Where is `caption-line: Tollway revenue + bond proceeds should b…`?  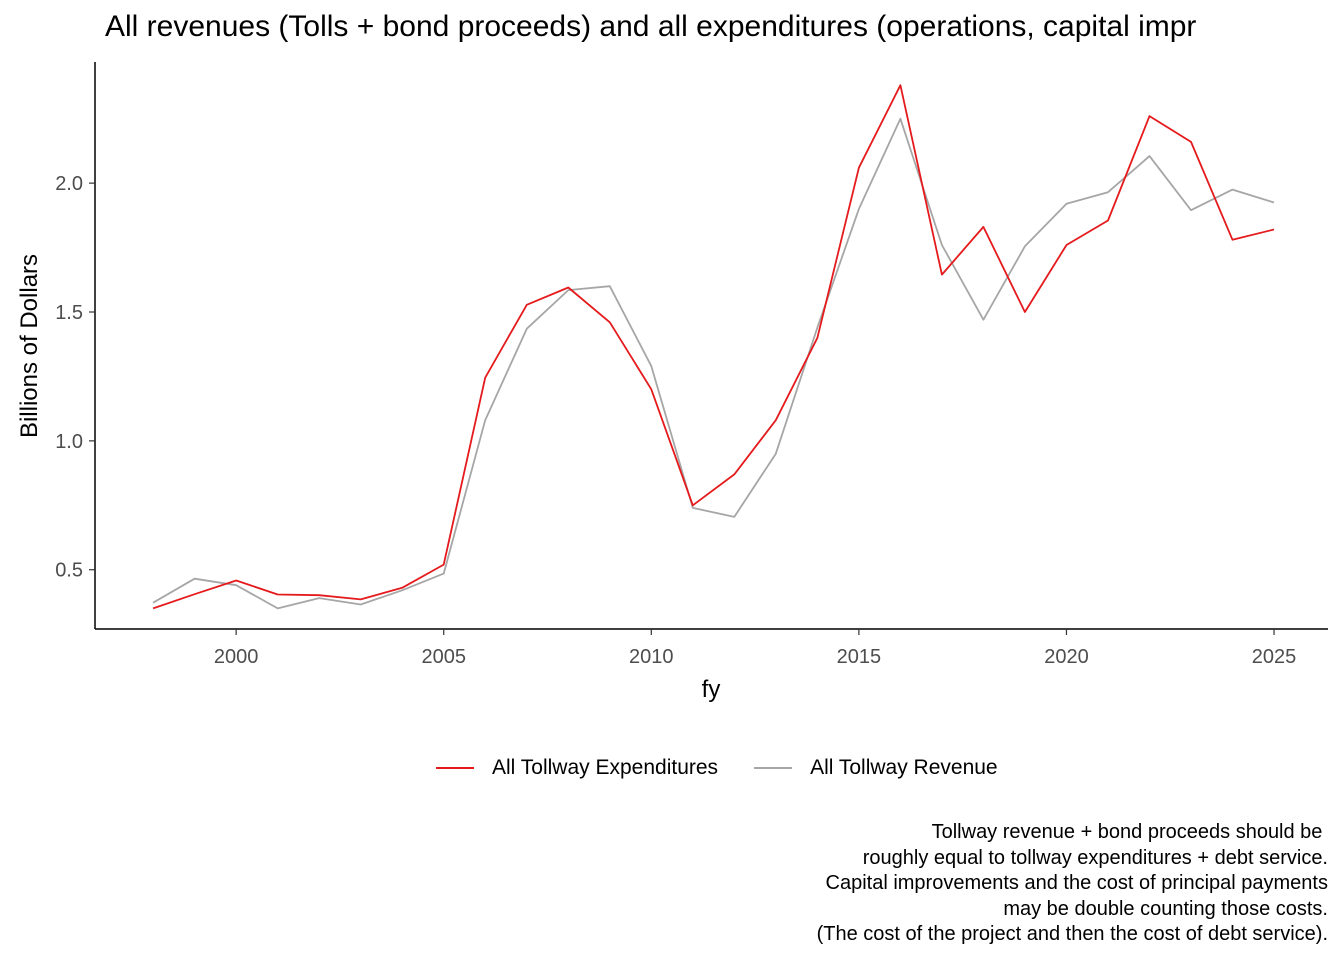
caption-line: Tollway revenue + bond proceeds should b… is located at coordinates (1129, 832).